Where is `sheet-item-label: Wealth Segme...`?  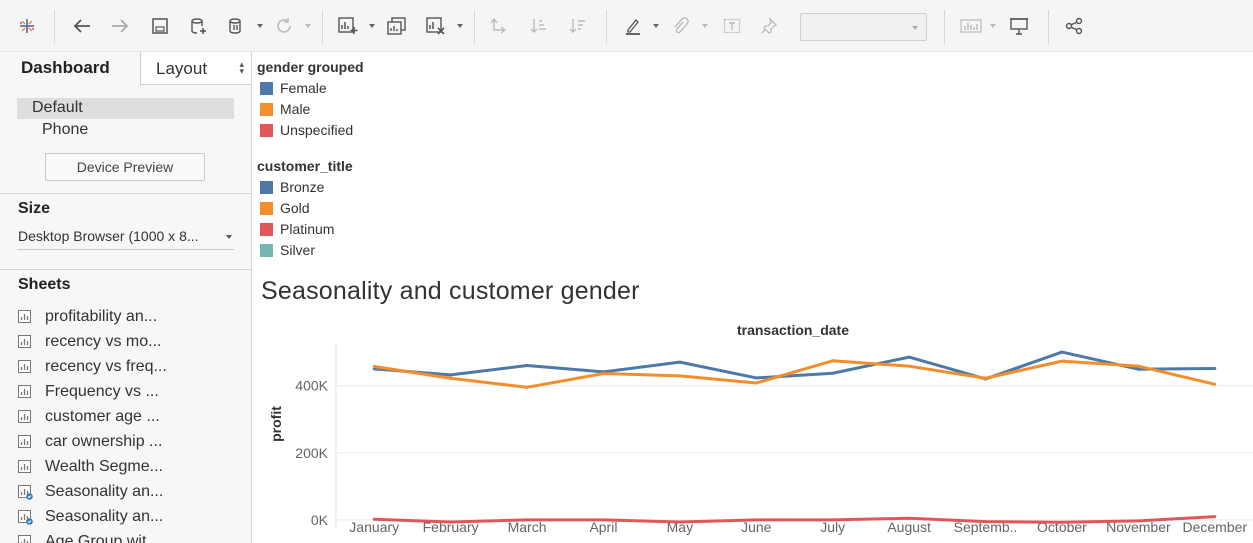 sheet-item-label: Wealth Segme... is located at coordinates (104, 466).